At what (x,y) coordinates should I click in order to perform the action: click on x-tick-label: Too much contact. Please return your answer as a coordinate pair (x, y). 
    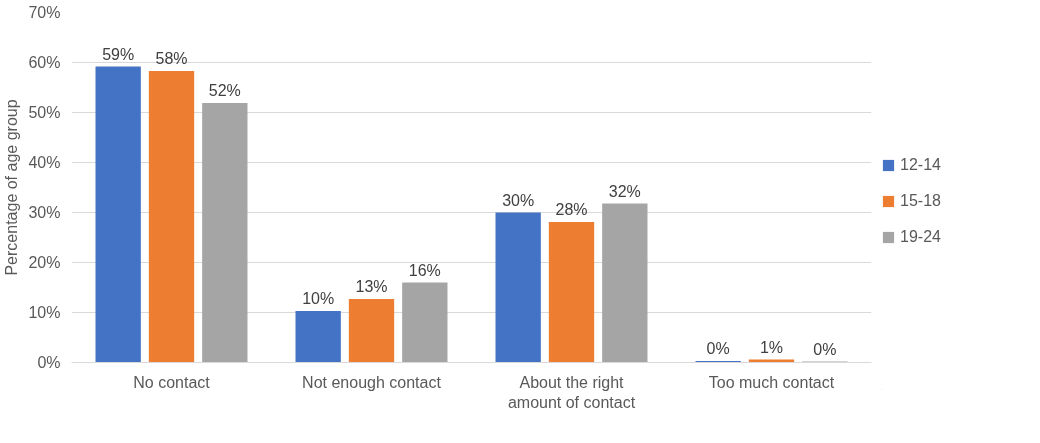
    Looking at the image, I should click on (771, 382).